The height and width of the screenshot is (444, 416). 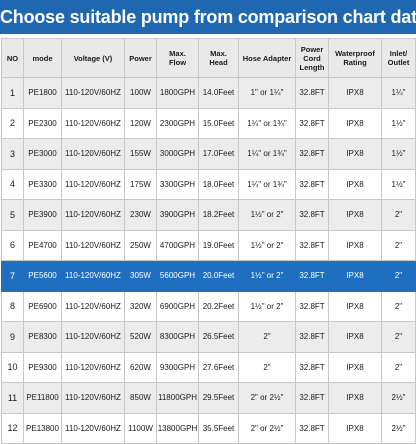 What do you see at coordinates (140, 428) in the screenshot?
I see `cell-power: 1100W` at bounding box center [140, 428].